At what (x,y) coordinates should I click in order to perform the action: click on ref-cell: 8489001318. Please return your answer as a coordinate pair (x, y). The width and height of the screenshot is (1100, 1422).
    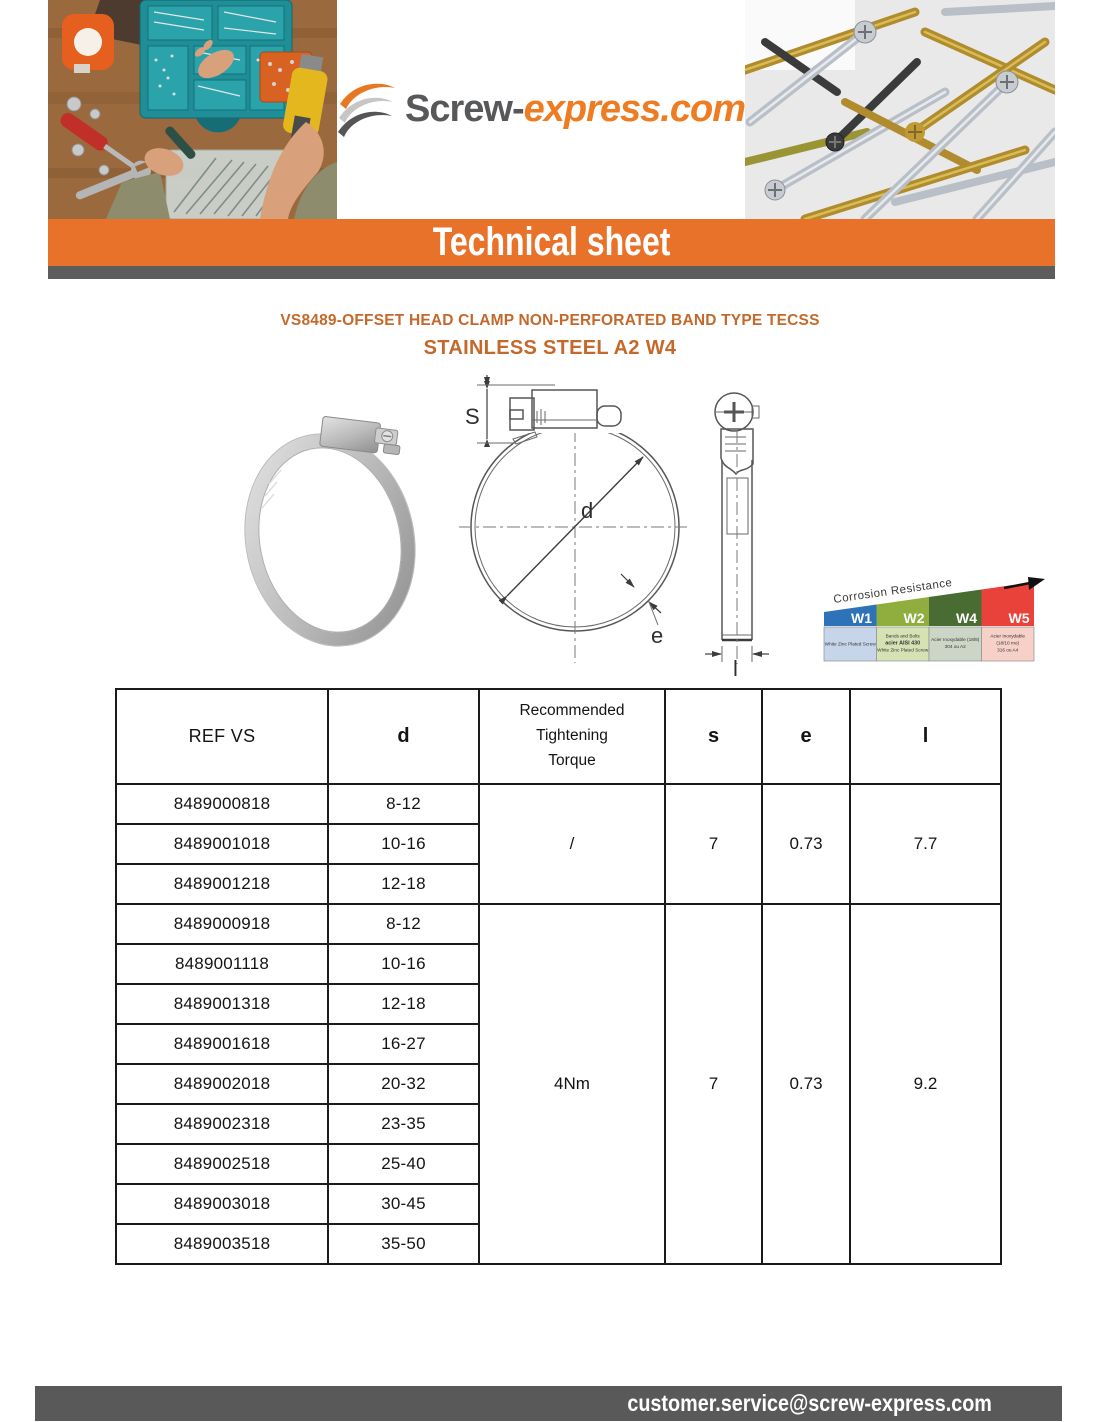
    Looking at the image, I should click on (222, 1004).